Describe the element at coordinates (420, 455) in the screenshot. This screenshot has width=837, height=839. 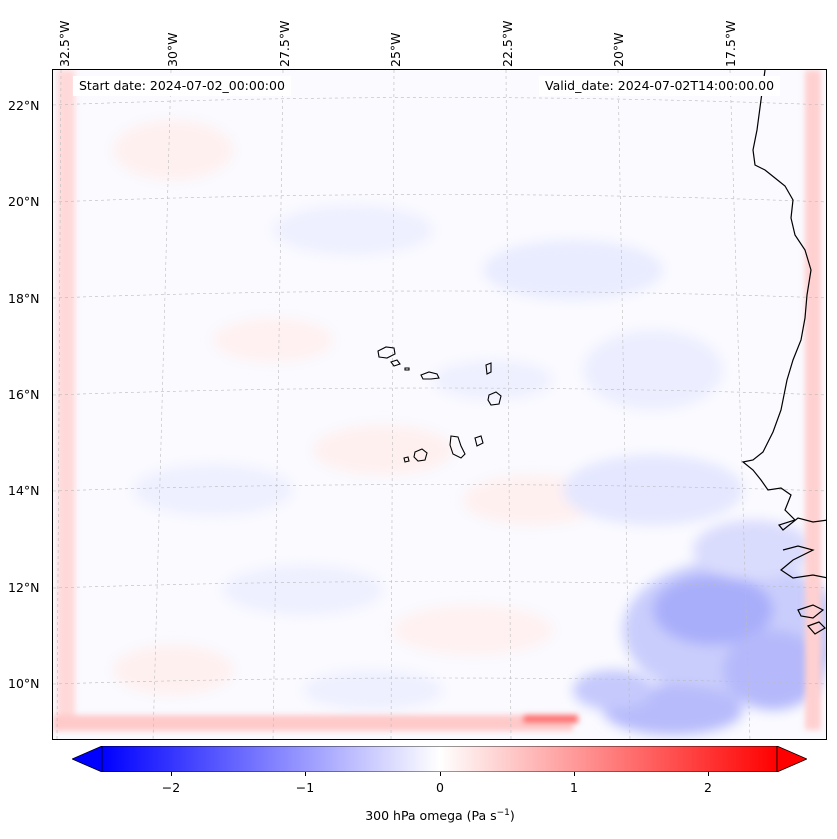
I see `island-fogo` at that location.